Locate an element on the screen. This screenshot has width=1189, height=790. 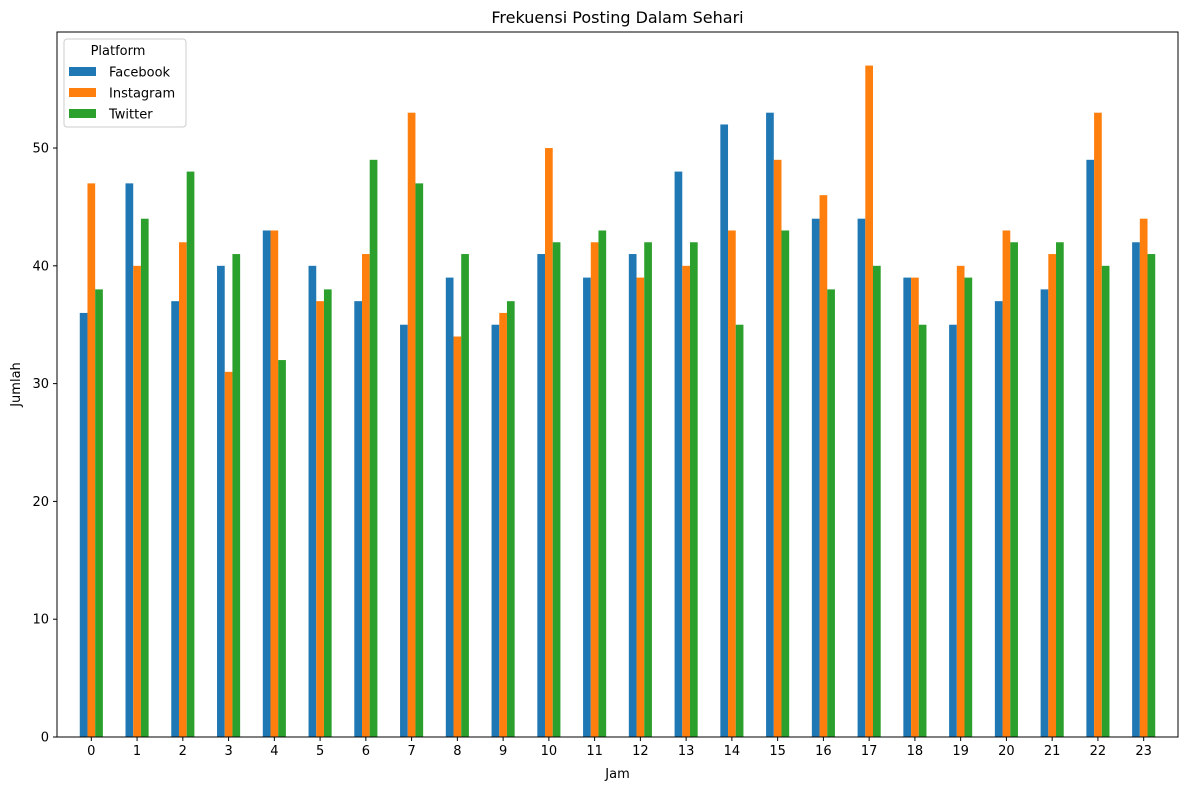
y-tick-label: 30 is located at coordinates (40, 384).